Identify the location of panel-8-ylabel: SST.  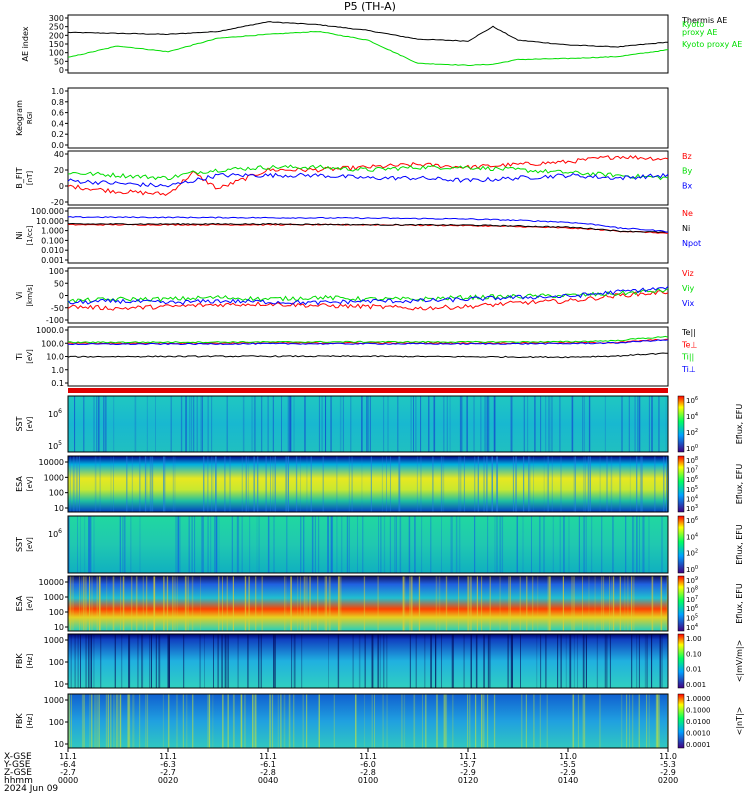
(19, 544).